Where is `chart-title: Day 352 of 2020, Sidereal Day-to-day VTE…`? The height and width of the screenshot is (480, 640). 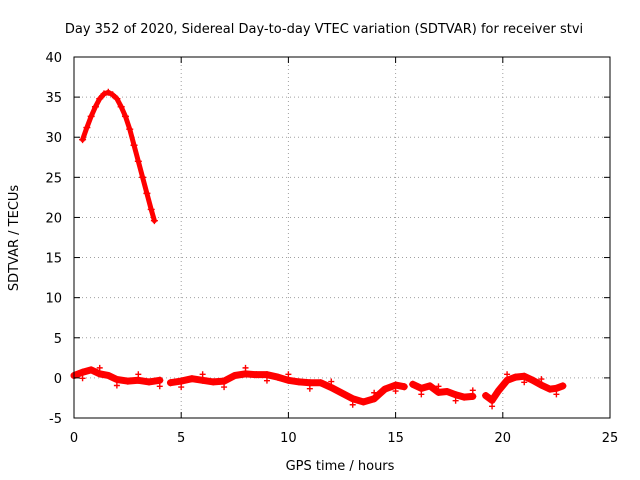 chart-title: Day 352 of 2020, Sidereal Day-to-day VTE… is located at coordinates (324, 29).